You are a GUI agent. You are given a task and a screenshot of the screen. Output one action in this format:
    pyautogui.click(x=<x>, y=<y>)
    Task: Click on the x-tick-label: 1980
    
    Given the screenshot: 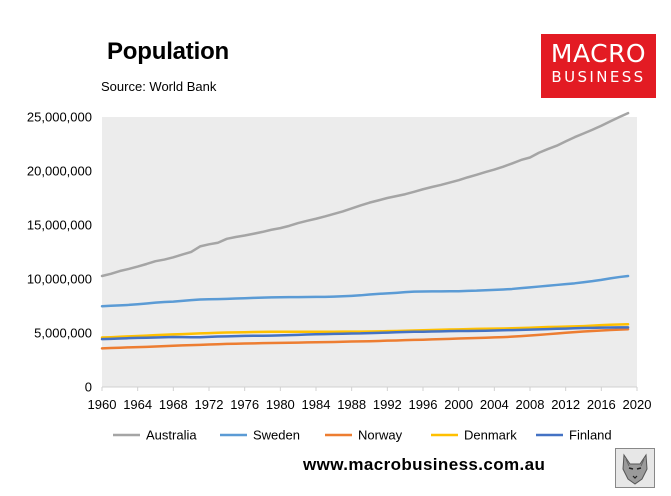 What is the action you would take?
    pyautogui.click(x=280, y=404)
    